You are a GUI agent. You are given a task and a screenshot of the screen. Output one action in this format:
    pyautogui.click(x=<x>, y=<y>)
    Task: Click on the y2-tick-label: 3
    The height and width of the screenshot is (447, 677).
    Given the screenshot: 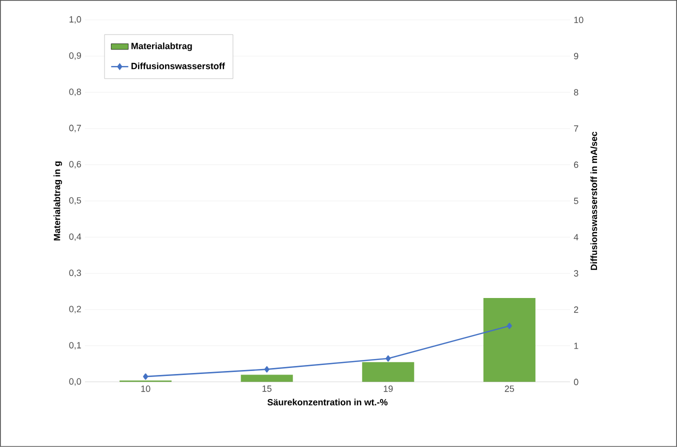 What is the action you would take?
    pyautogui.click(x=576, y=273)
    